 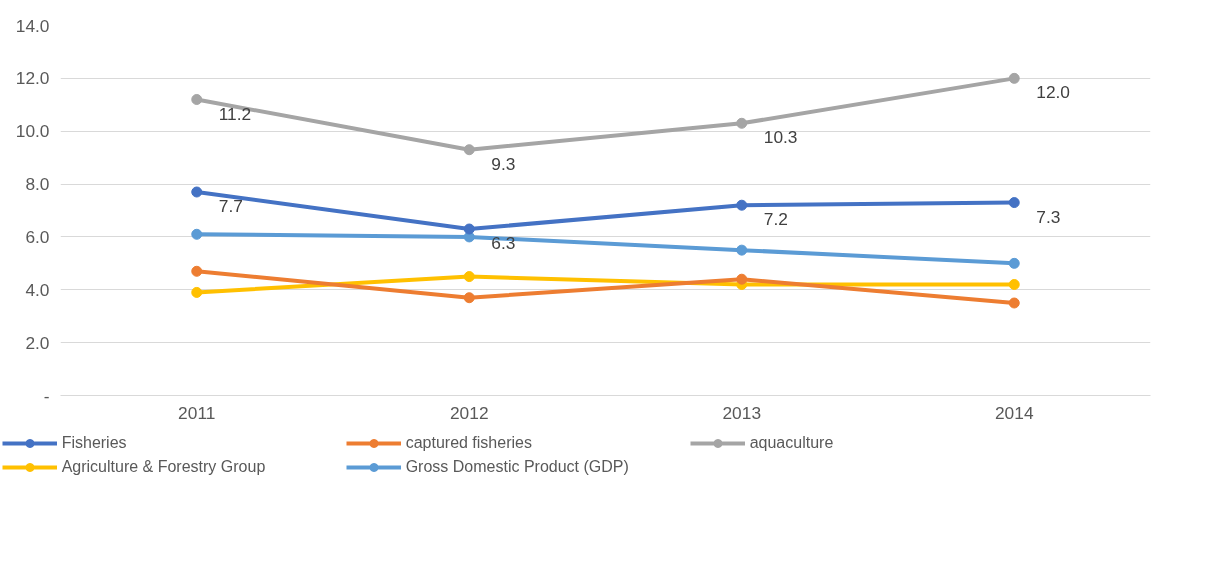 What do you see at coordinates (1014, 412) in the screenshot?
I see `x-tick-label: 2014` at bounding box center [1014, 412].